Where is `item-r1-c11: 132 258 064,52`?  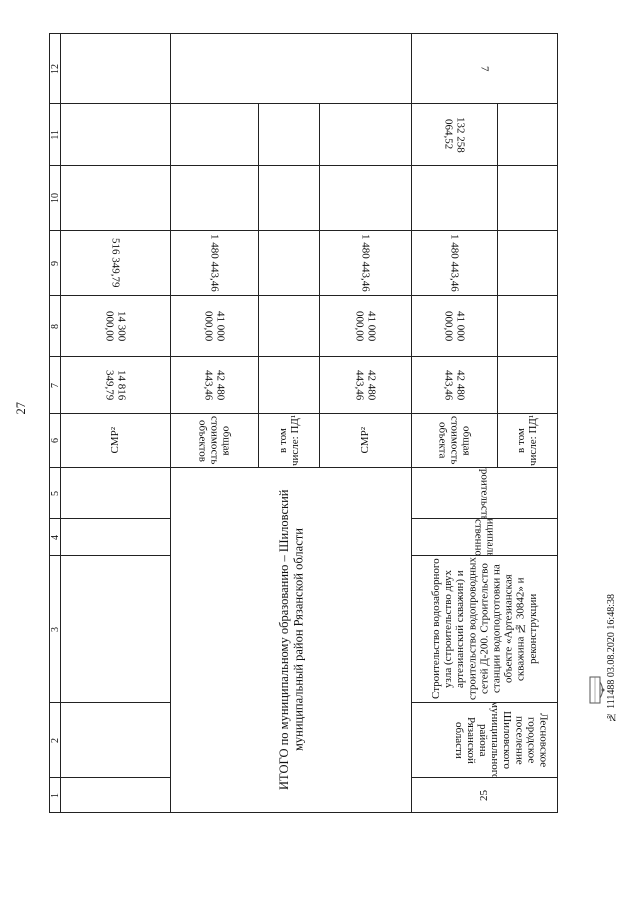
item-r1-c11: 132 258 064,52 is located at coordinates (454, 134).